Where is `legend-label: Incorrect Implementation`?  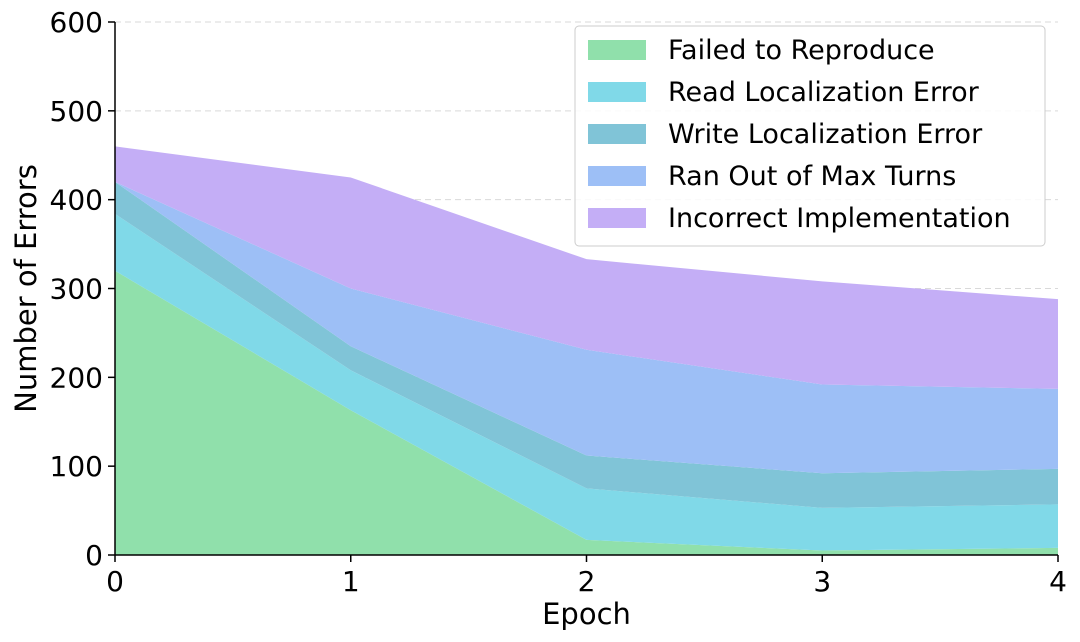
legend-label: Incorrect Implementation is located at coordinates (839, 218).